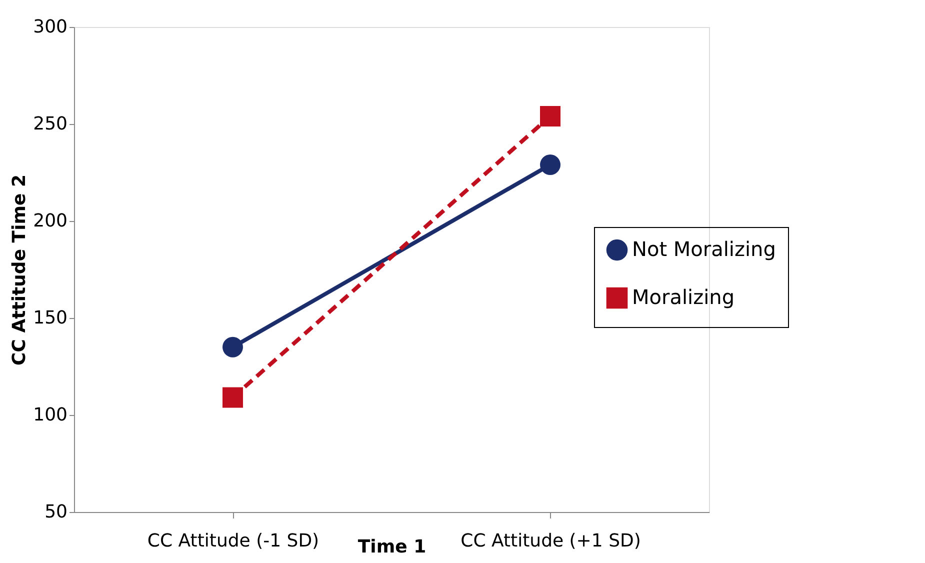 This screenshot has height=563, width=925. Describe the element at coordinates (683, 297) in the screenshot. I see `legend-label: Moralizing` at that location.